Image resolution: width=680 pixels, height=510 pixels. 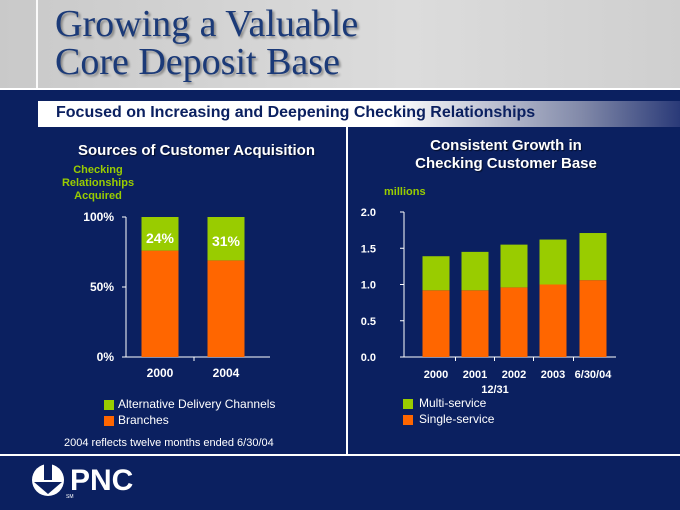 What do you see at coordinates (408, 420) in the screenshot?
I see `legend-swatch-single` at bounding box center [408, 420].